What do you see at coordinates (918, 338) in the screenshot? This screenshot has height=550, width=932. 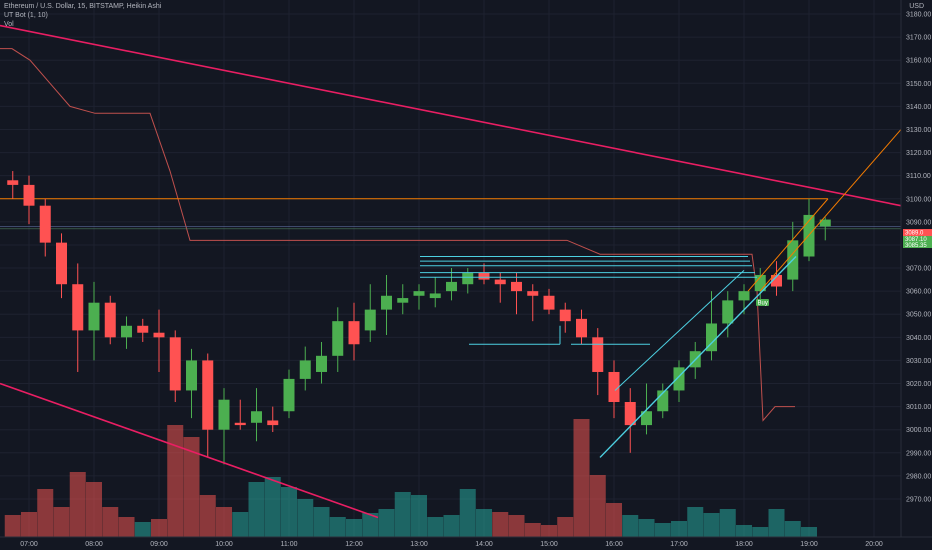 I see `price-tick-label: 3040.00` at bounding box center [918, 338].